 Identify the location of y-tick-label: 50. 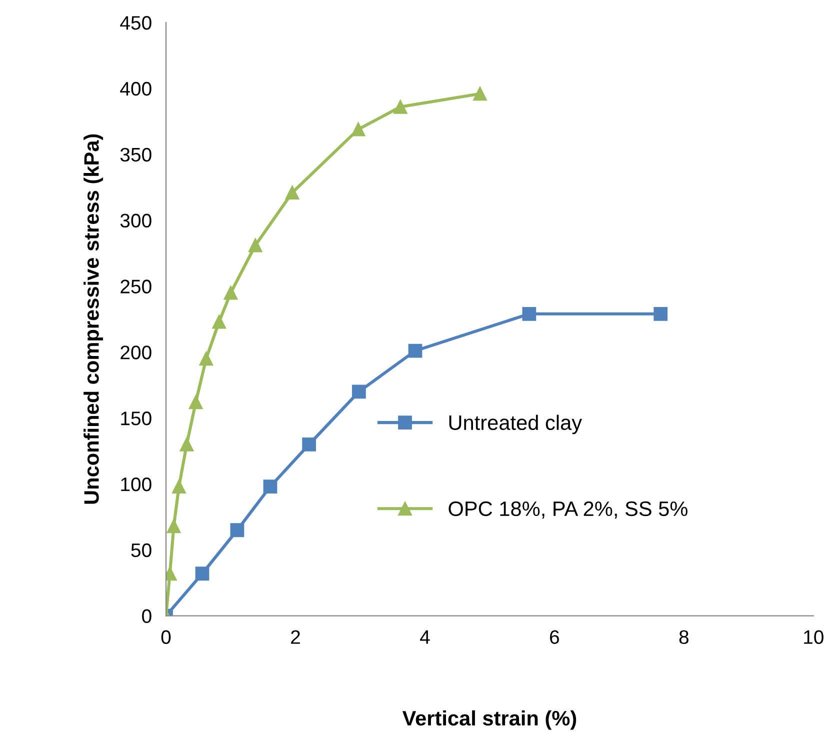
(141, 550).